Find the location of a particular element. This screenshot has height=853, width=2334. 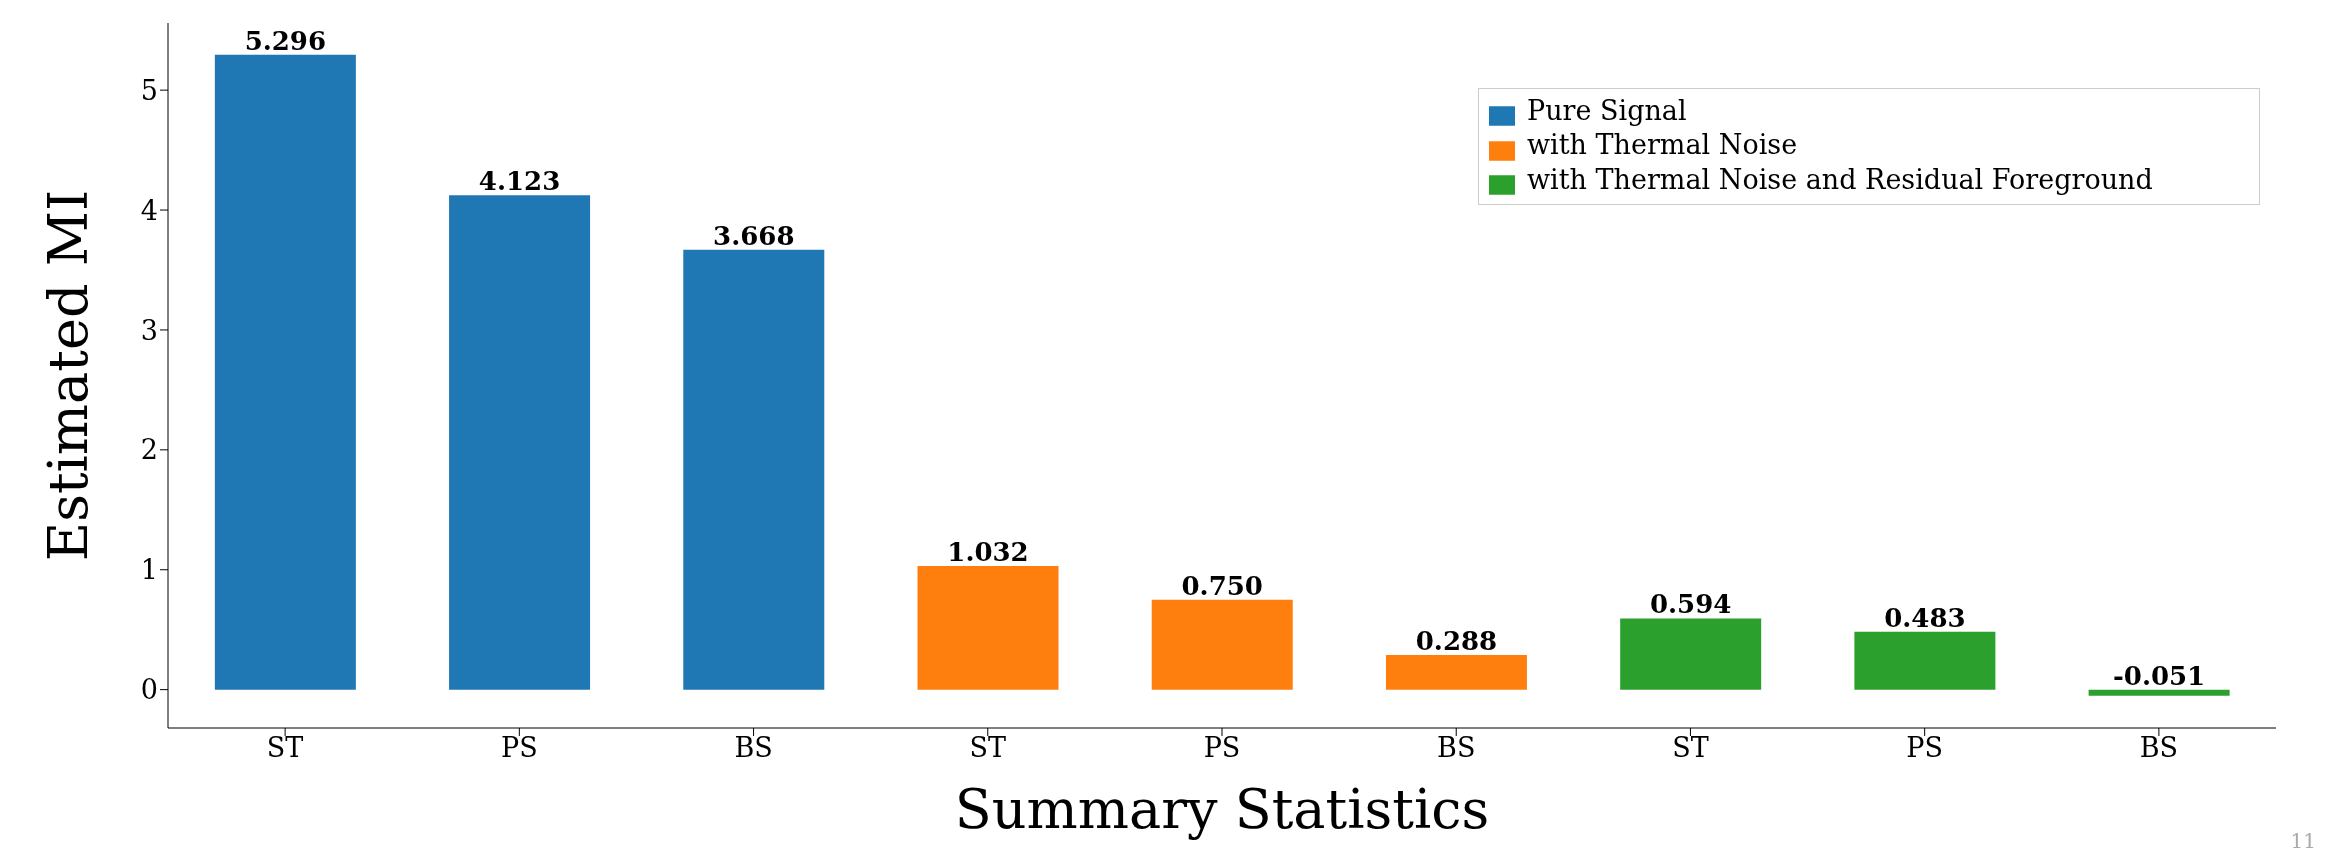

y-tick-label: 4 is located at coordinates (149, 210).